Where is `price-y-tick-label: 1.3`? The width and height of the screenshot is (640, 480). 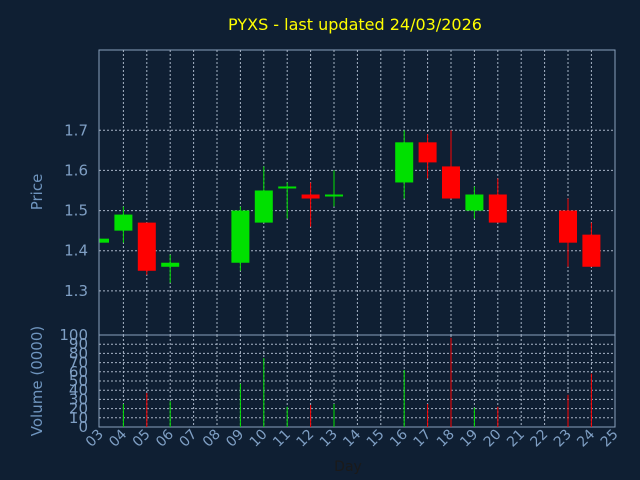 price-y-tick-label: 1.3 is located at coordinates (76, 291).